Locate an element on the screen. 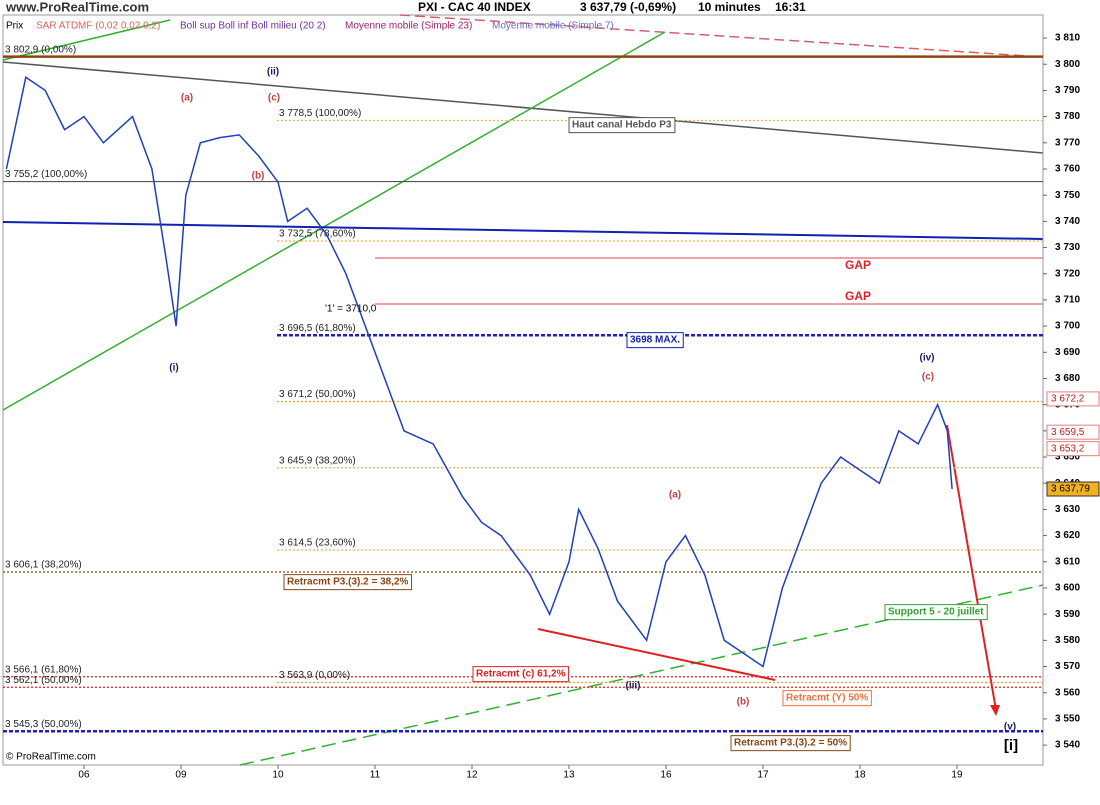  price-badge-label: 3 659,5 is located at coordinates (1068, 432).